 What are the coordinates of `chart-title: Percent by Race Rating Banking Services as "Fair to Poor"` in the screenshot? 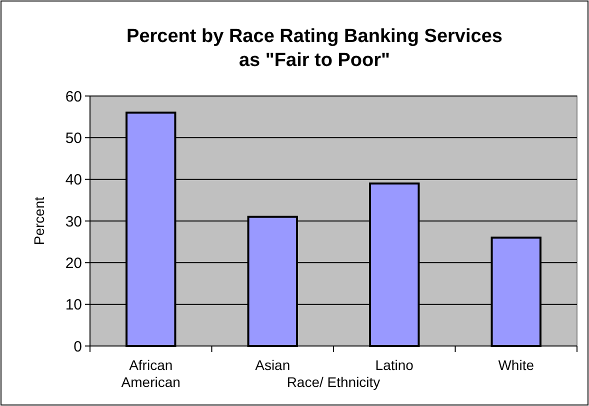 It's located at (314, 48).